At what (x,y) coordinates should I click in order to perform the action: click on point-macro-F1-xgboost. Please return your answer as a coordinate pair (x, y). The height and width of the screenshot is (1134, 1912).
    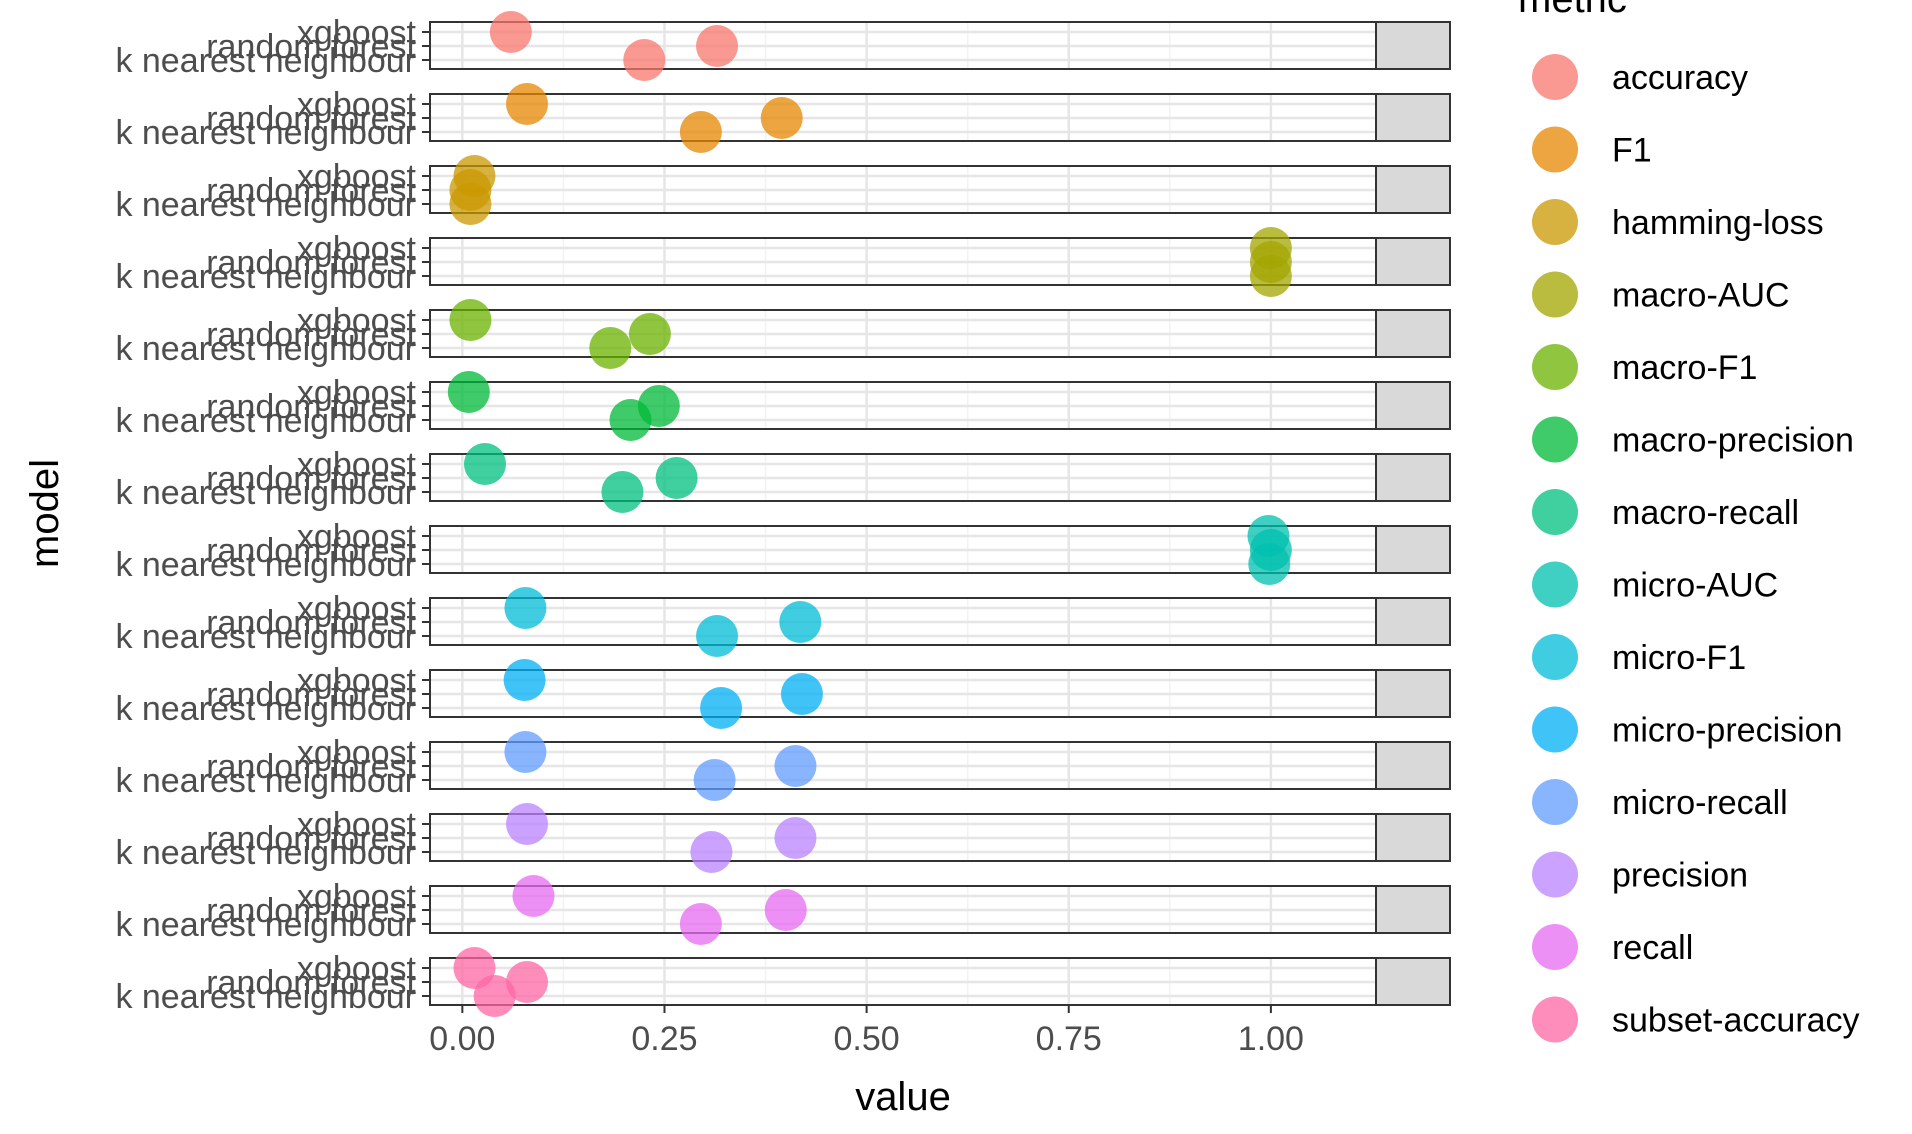
    Looking at the image, I should click on (470, 320).